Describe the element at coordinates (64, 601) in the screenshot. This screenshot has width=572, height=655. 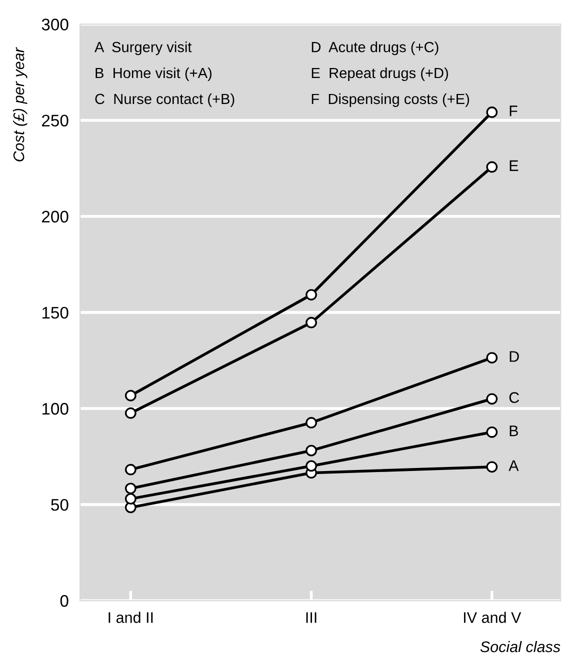
I see `y-tick-label: 0` at that location.